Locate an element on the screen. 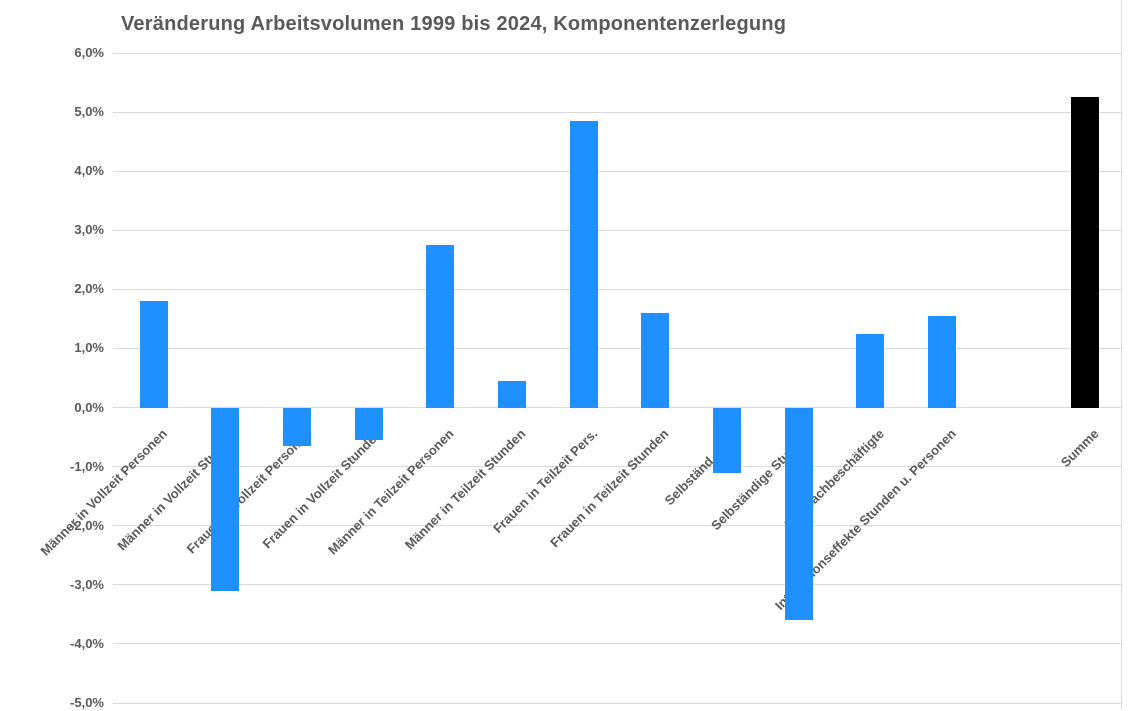  y-axis-tick-label: -1,0% is located at coordinates (87, 466).